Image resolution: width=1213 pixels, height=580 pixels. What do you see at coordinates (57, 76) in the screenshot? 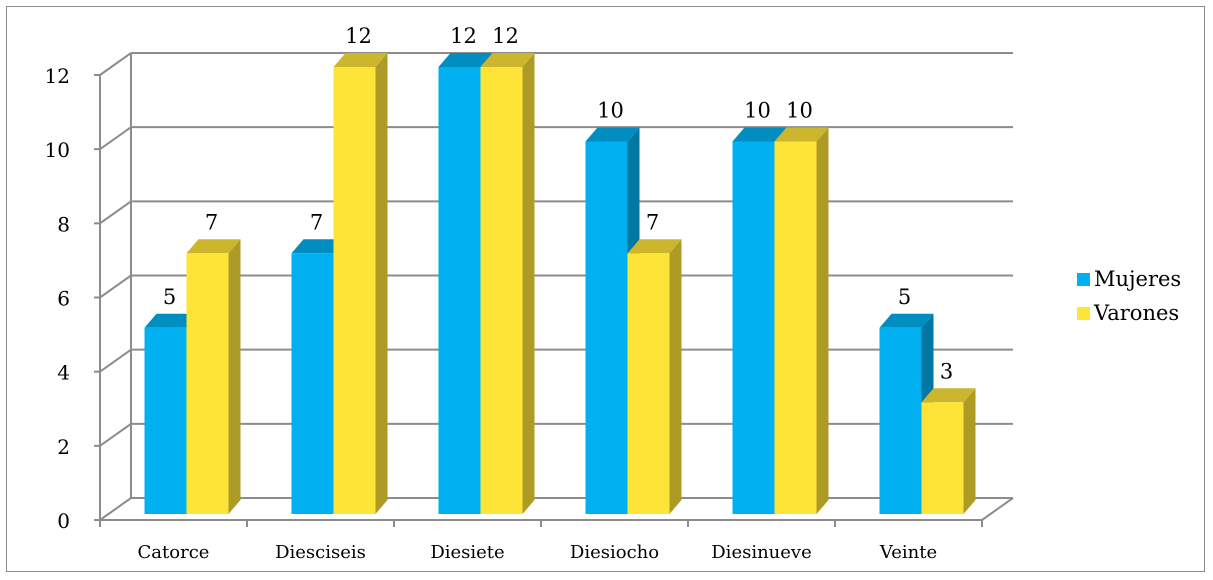
I see `y-tick-label: 12` at bounding box center [57, 76].